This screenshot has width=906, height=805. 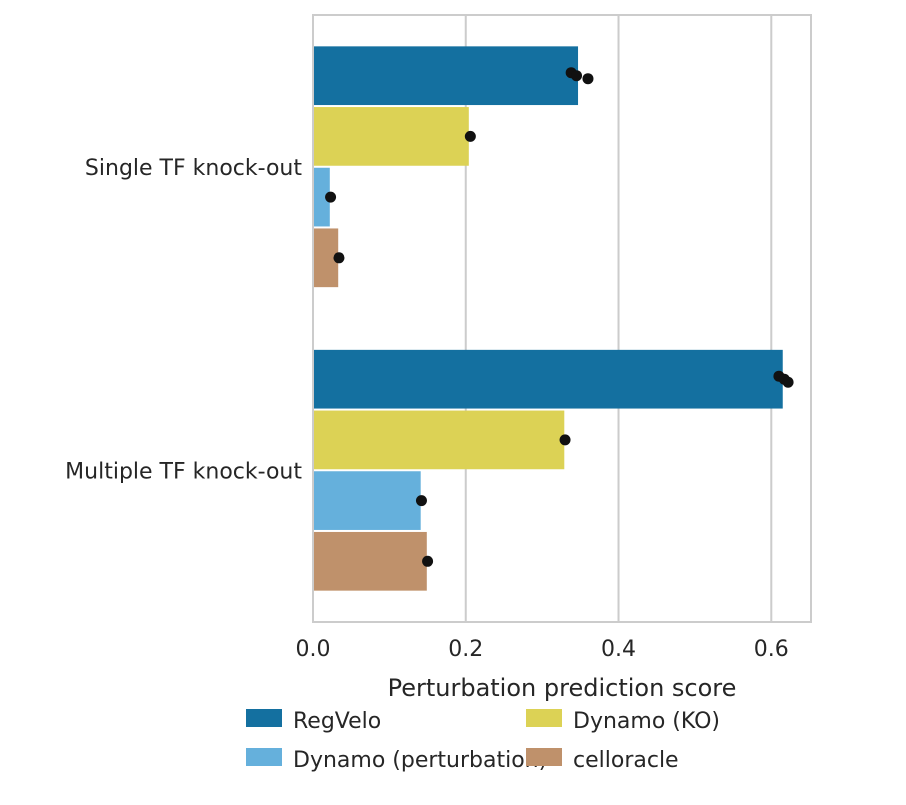 I want to click on x-tick-label: 0.4, so click(x=618, y=649).